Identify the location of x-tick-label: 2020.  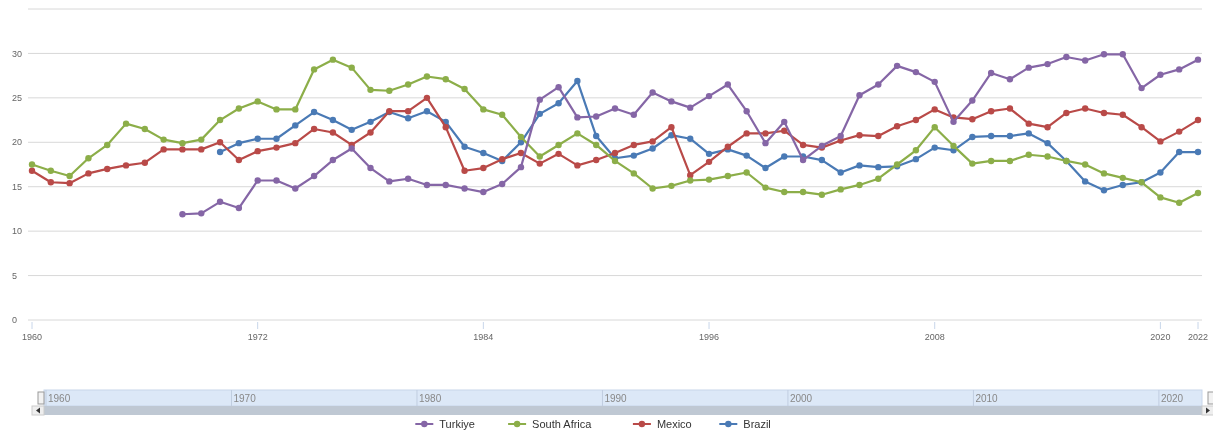
(1160, 337).